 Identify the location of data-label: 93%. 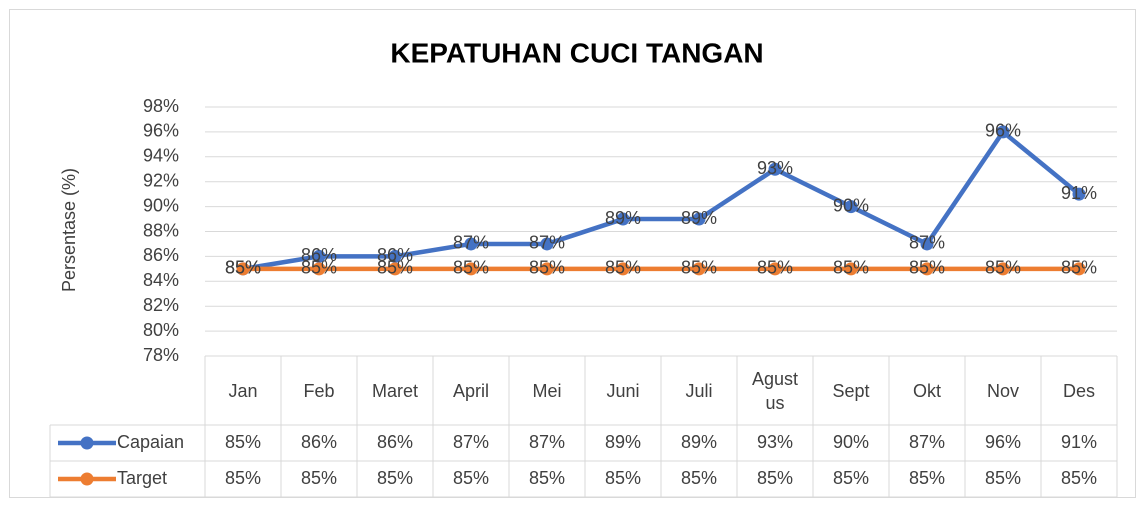
(775, 168).